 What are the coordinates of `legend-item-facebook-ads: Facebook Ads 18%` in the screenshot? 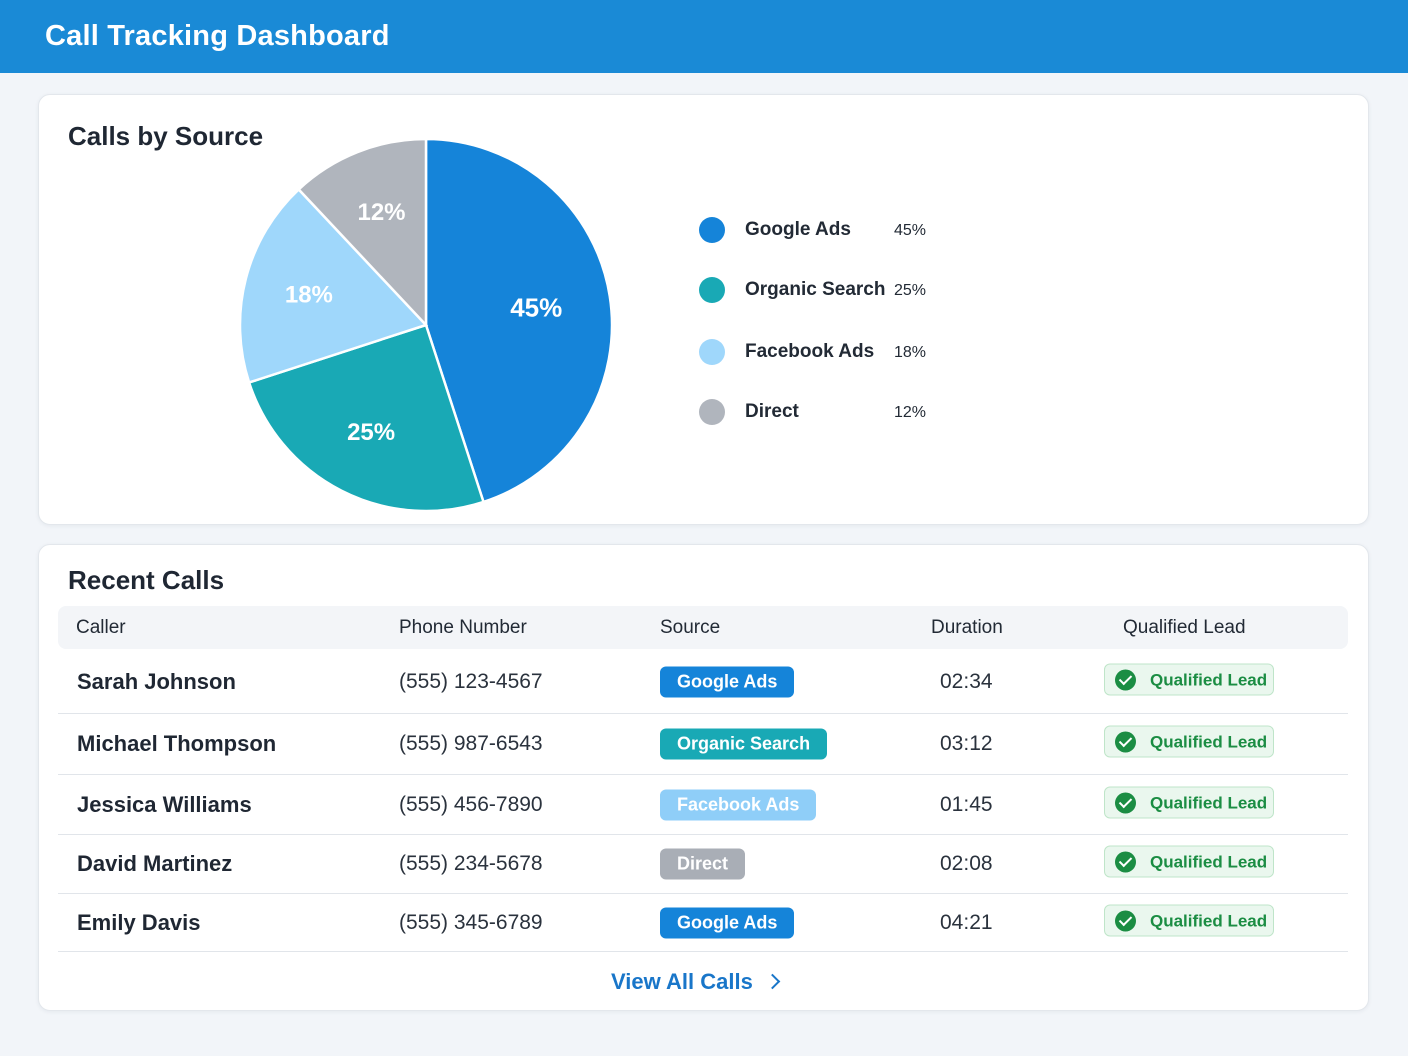 It's located at (829, 352).